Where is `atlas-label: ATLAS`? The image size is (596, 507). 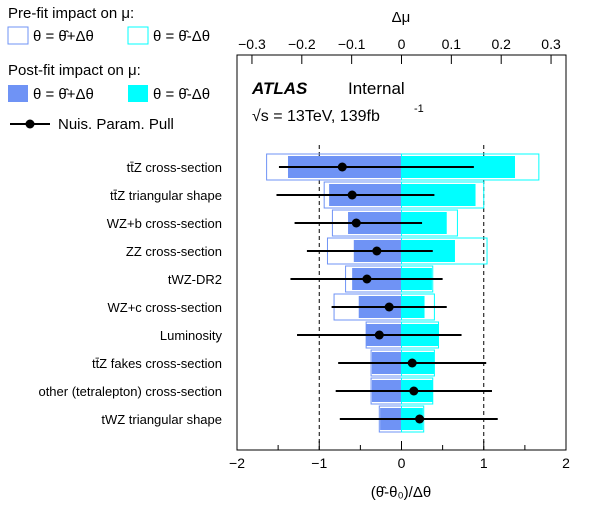 atlas-label: ATLAS is located at coordinates (279, 88).